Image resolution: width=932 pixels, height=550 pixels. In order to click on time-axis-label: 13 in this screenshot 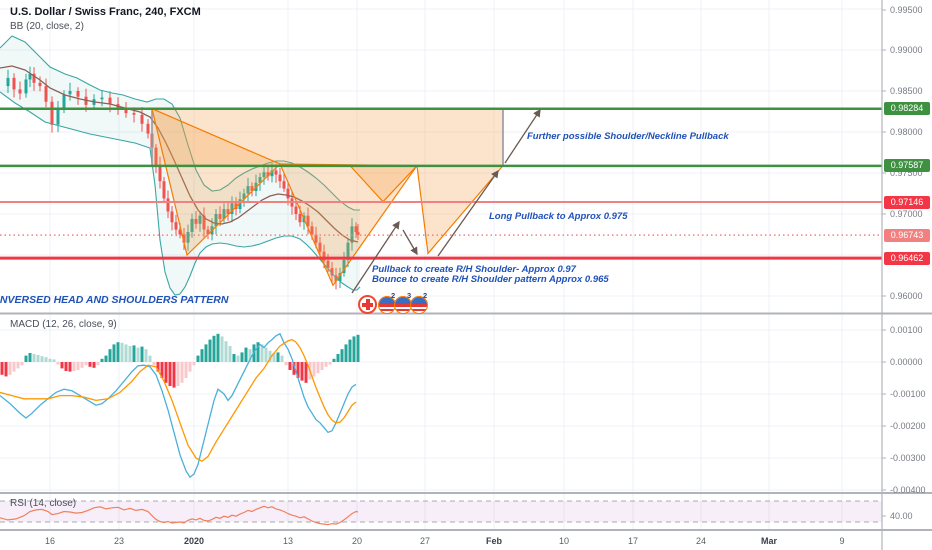, I will do `click(287, 541)`.